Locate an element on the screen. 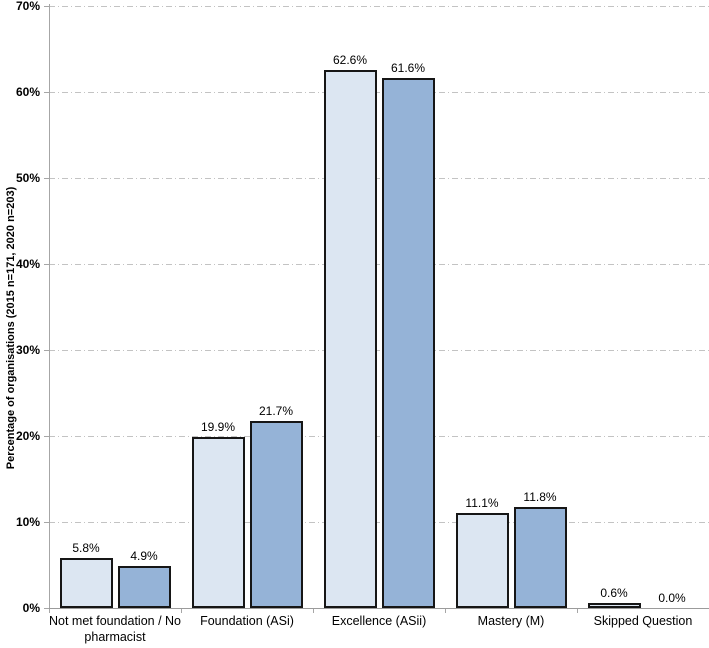  y-axis-line is located at coordinates (49, 306).